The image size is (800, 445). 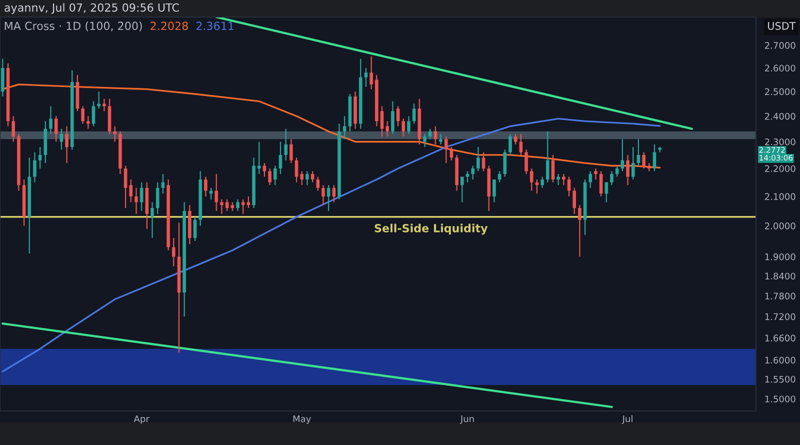 What do you see at coordinates (782, 26) in the screenshot?
I see `y-axis-title: USDT` at bounding box center [782, 26].